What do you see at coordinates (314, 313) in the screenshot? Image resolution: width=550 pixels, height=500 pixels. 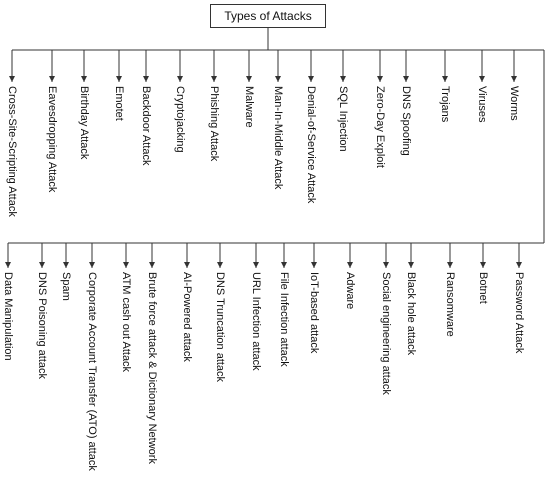 I see `row2-leaf-label: IoT-based attack` at bounding box center [314, 313].